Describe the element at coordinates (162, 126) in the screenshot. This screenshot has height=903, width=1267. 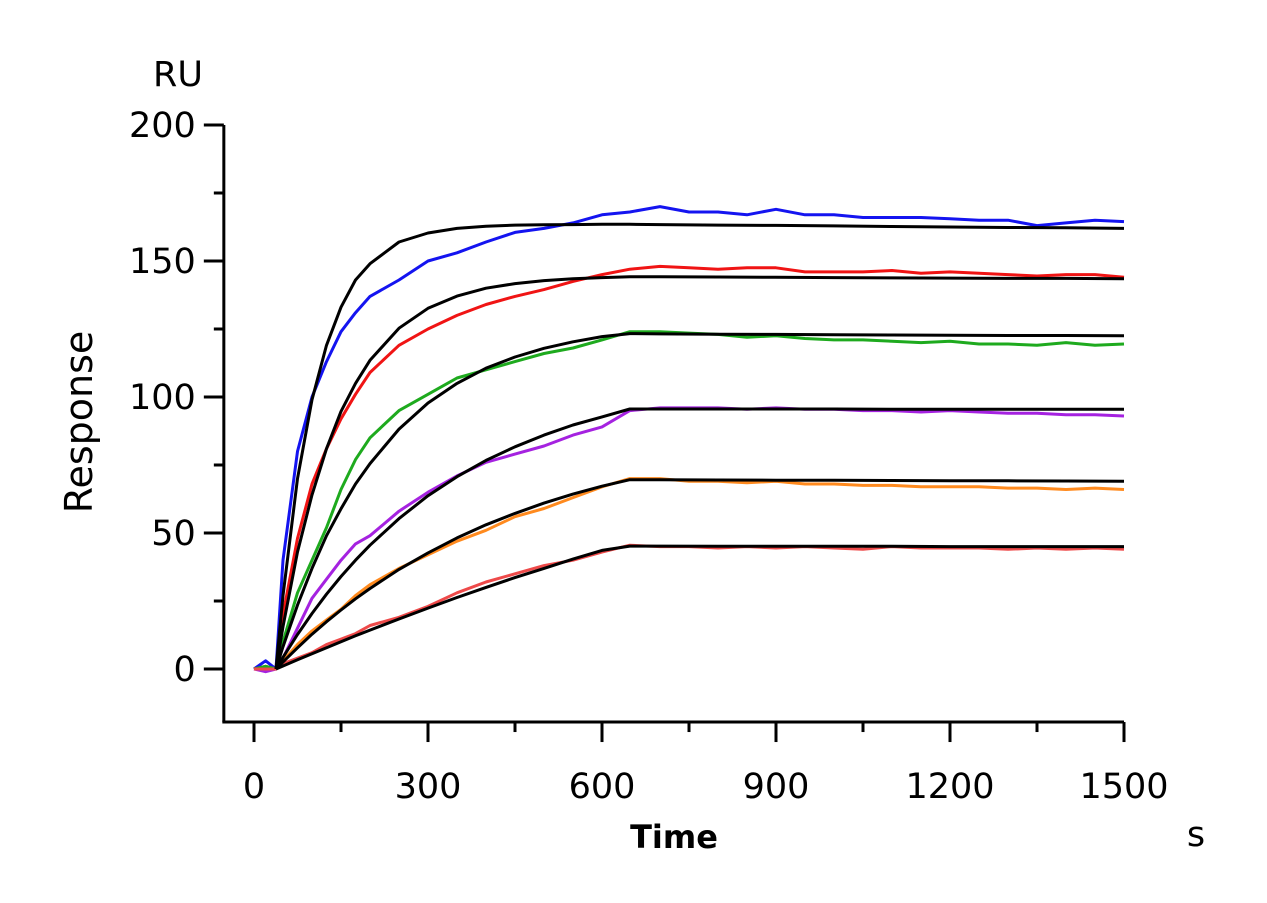
I see `y-tick-label: 200` at that location.